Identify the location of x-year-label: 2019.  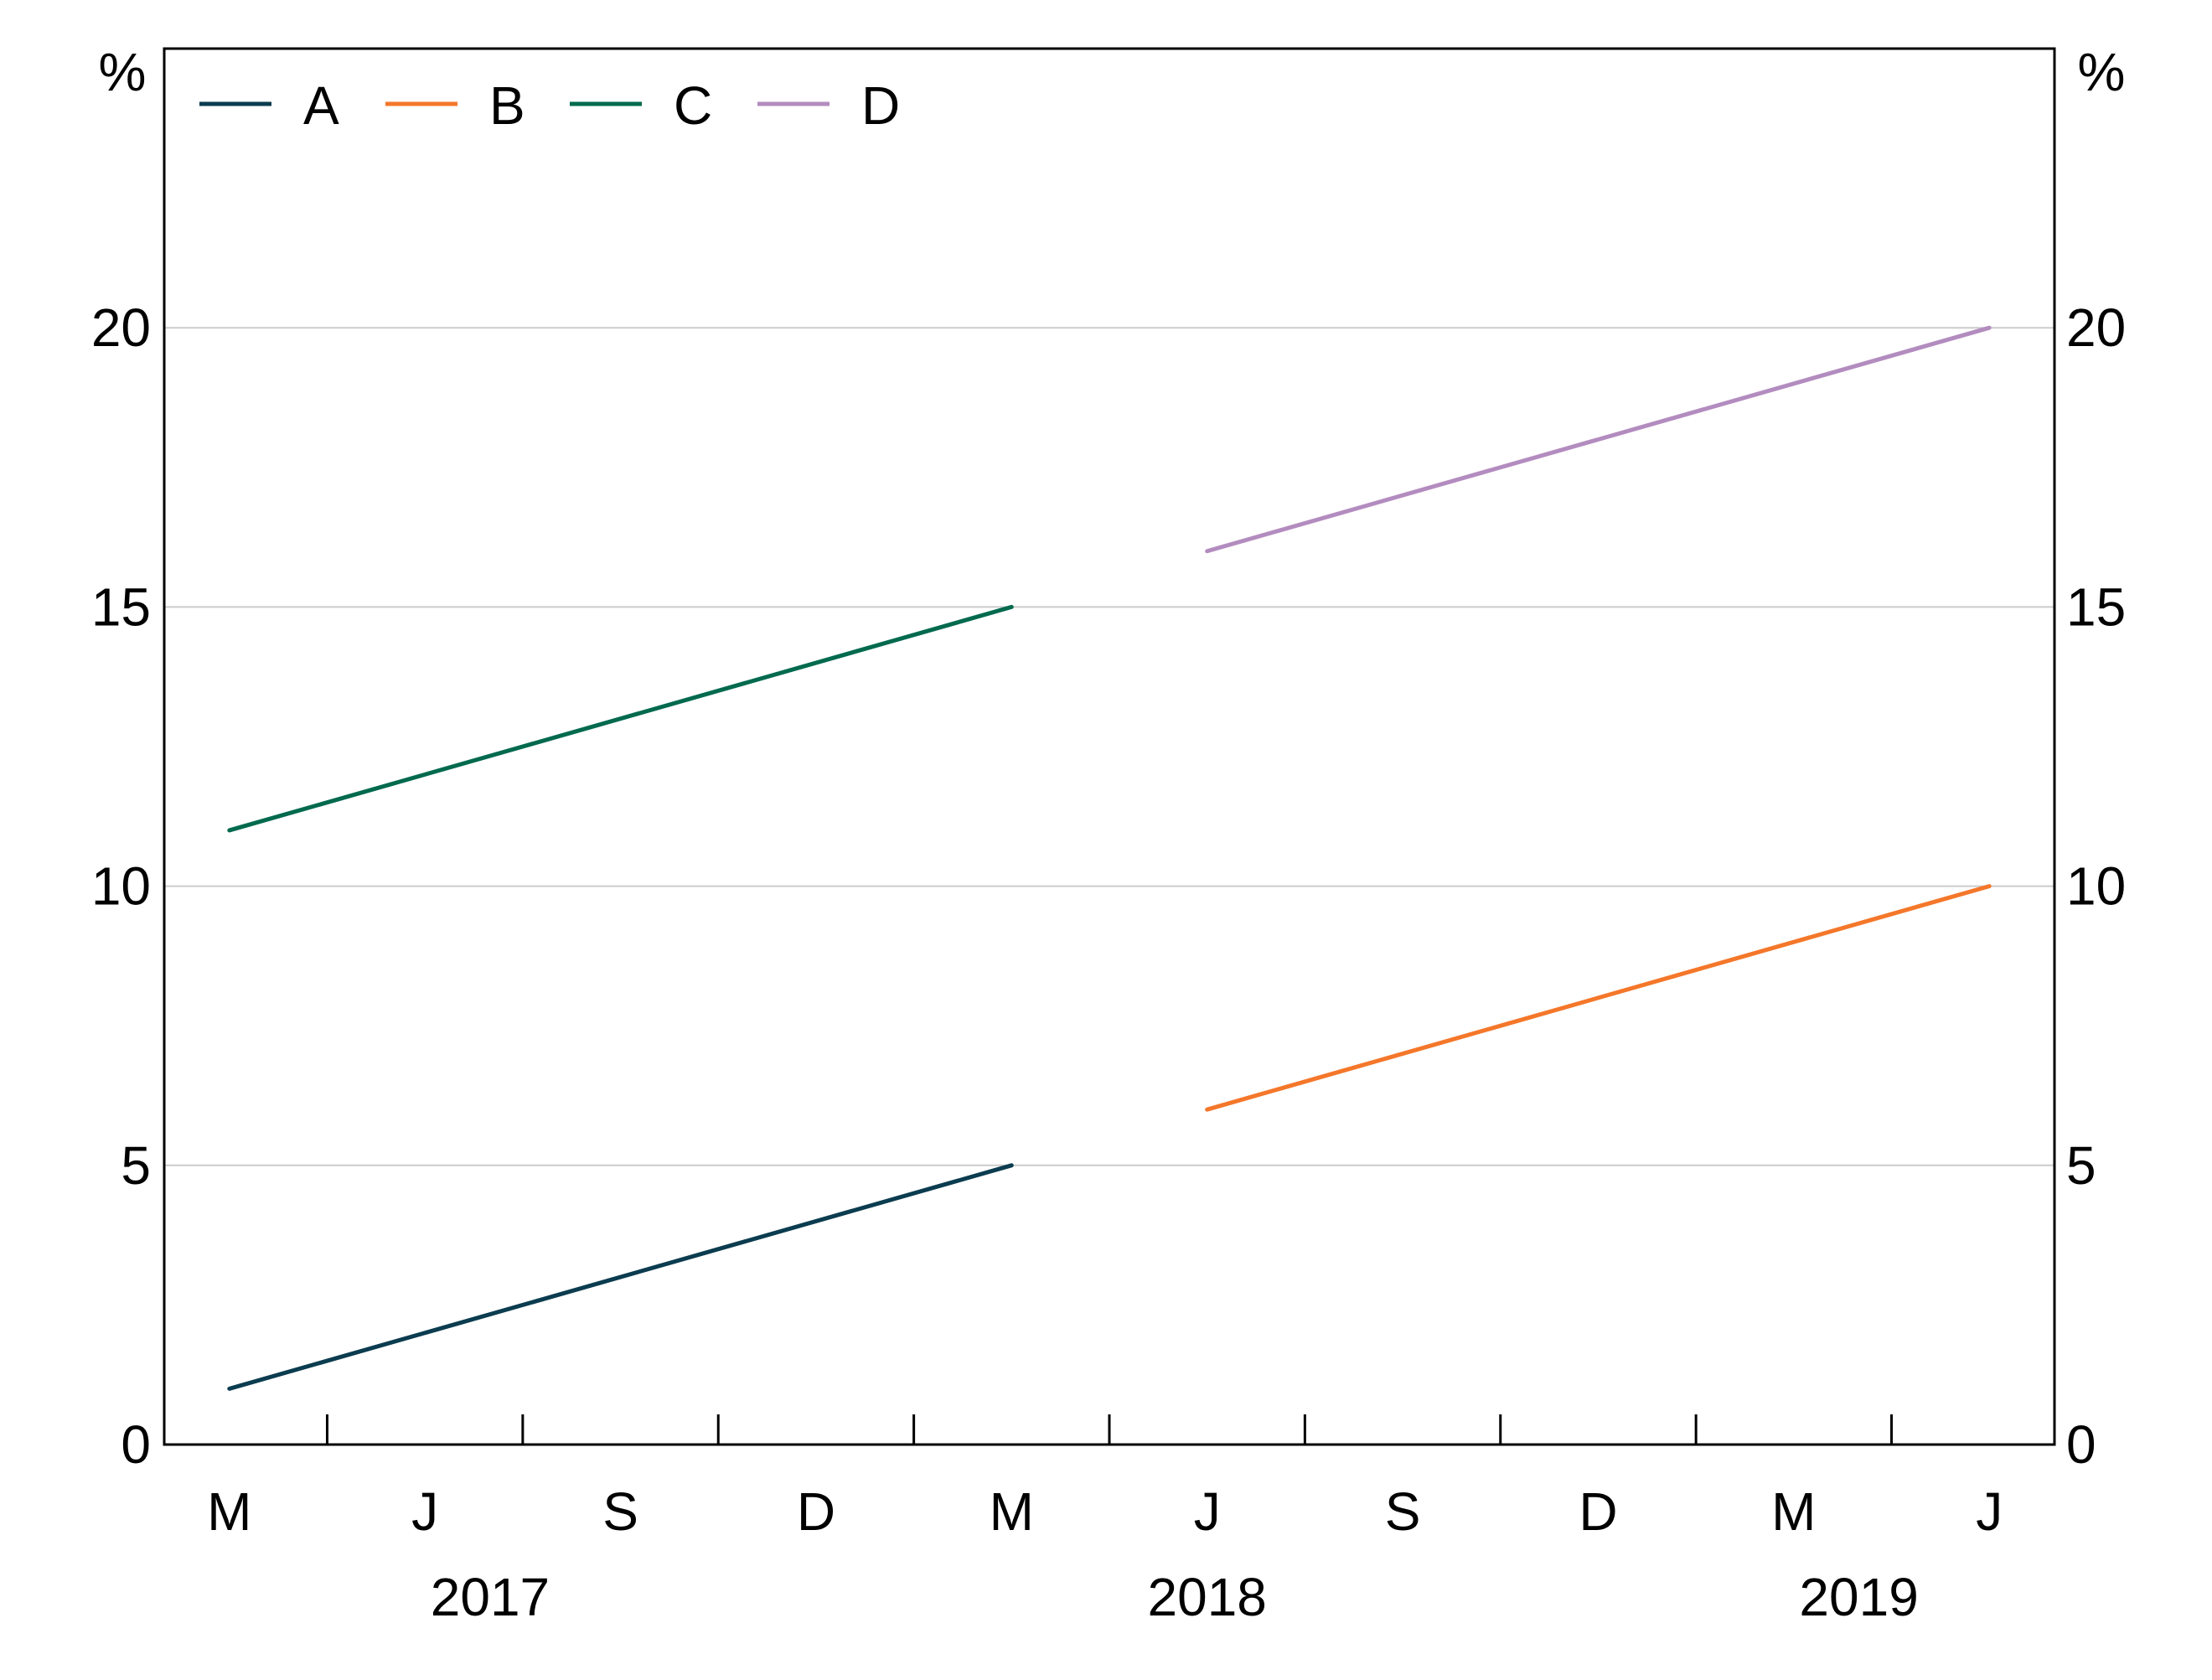
(1858, 1597).